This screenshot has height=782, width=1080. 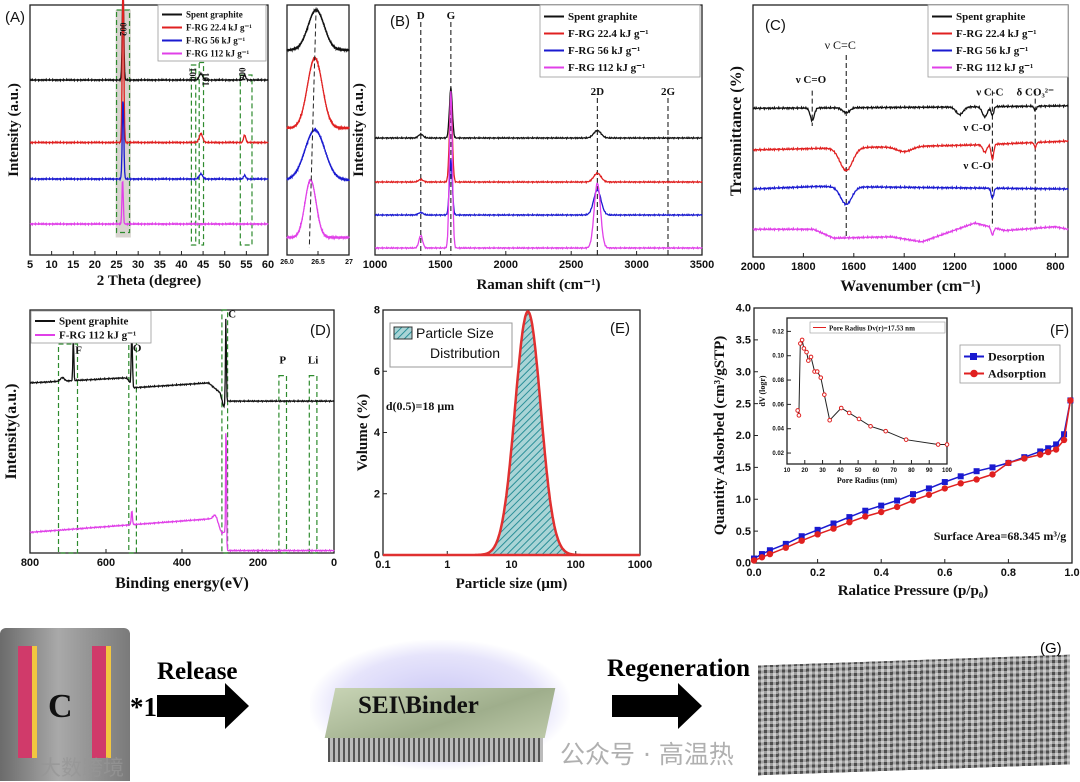 I want to click on band-label: ν C-O, so click(x=976, y=128).